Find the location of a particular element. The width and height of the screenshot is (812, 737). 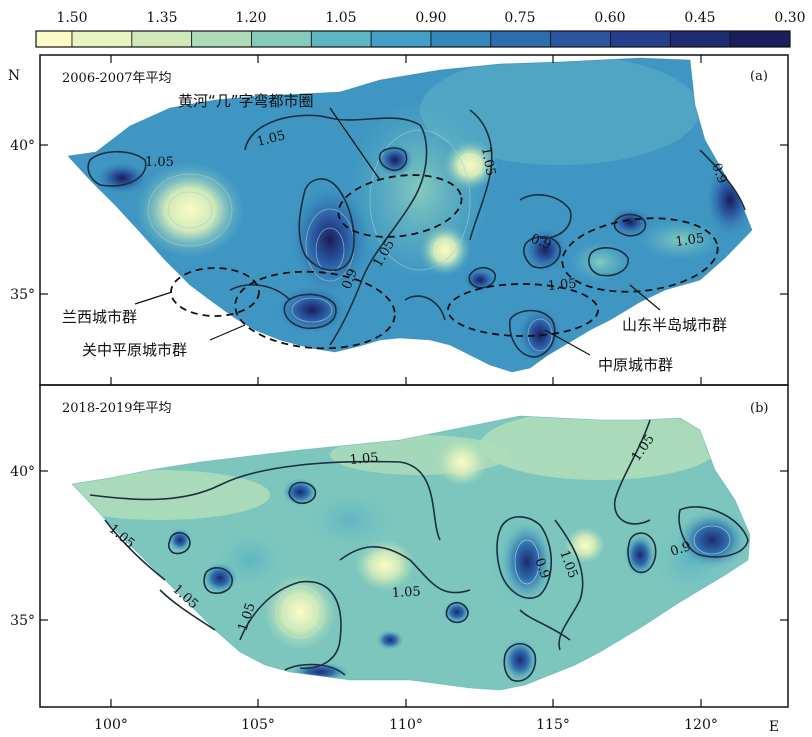

panel-b-tag: (b) is located at coordinates (759, 408).